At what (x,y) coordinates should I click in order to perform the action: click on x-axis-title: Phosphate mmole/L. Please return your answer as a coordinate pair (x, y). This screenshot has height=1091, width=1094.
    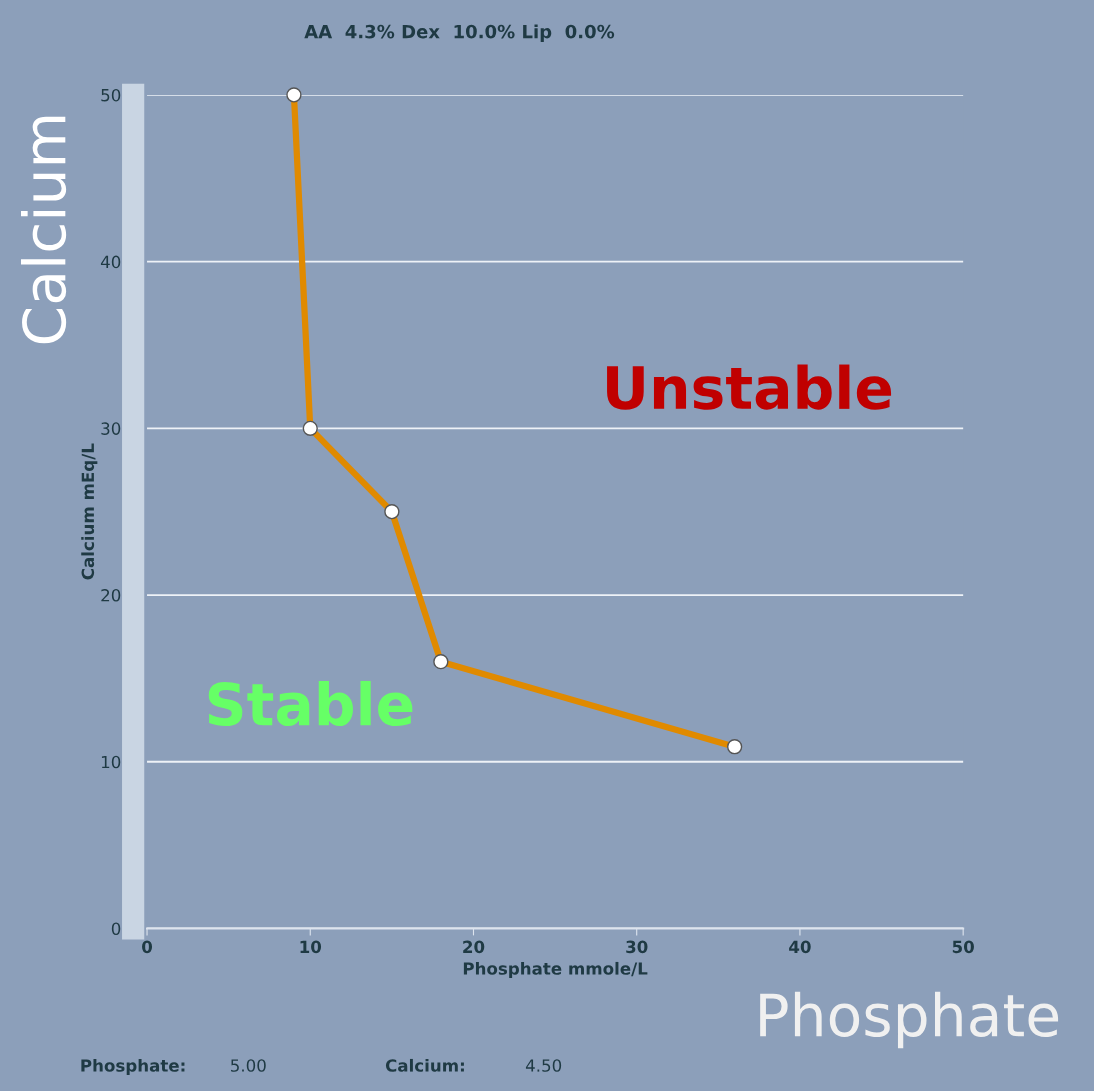
    Looking at the image, I should click on (555, 970).